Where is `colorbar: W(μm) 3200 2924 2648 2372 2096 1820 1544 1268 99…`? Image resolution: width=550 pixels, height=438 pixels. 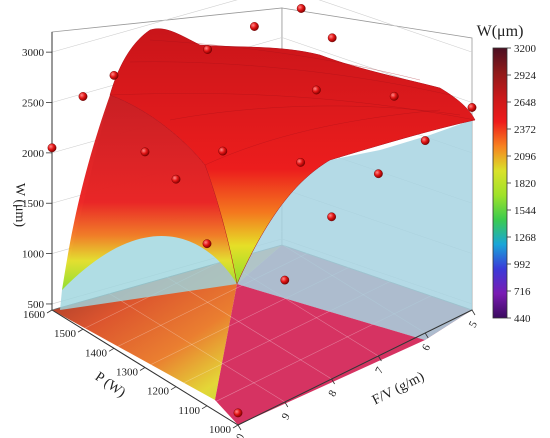
colorbar: W(μm) 3200 2924 2648 2372 2096 1820 1544 1268 99… is located at coordinates (507, 174).